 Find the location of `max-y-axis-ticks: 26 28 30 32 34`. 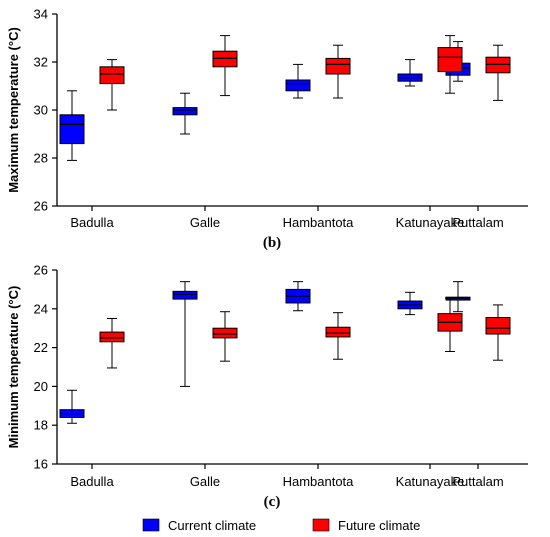

max-y-axis-ticks: 26 28 30 32 34 is located at coordinates (45, 110).